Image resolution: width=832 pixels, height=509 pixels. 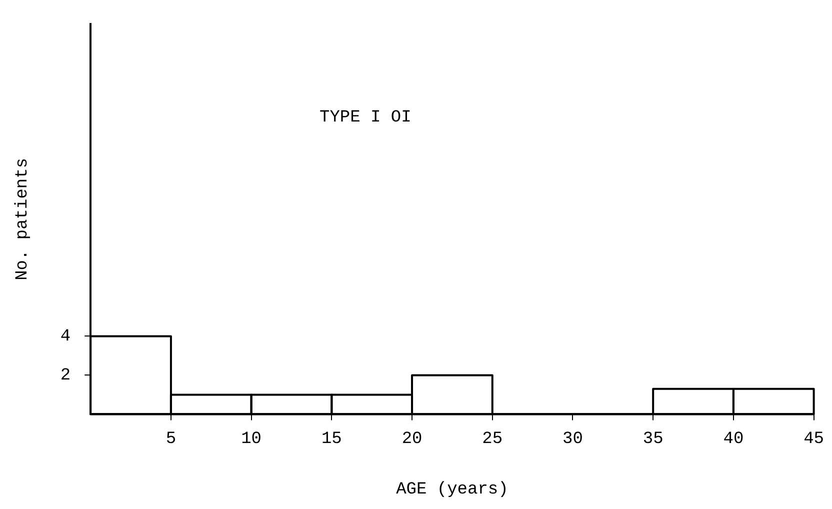 I want to click on x-tick-label: 10, so click(x=251, y=439).